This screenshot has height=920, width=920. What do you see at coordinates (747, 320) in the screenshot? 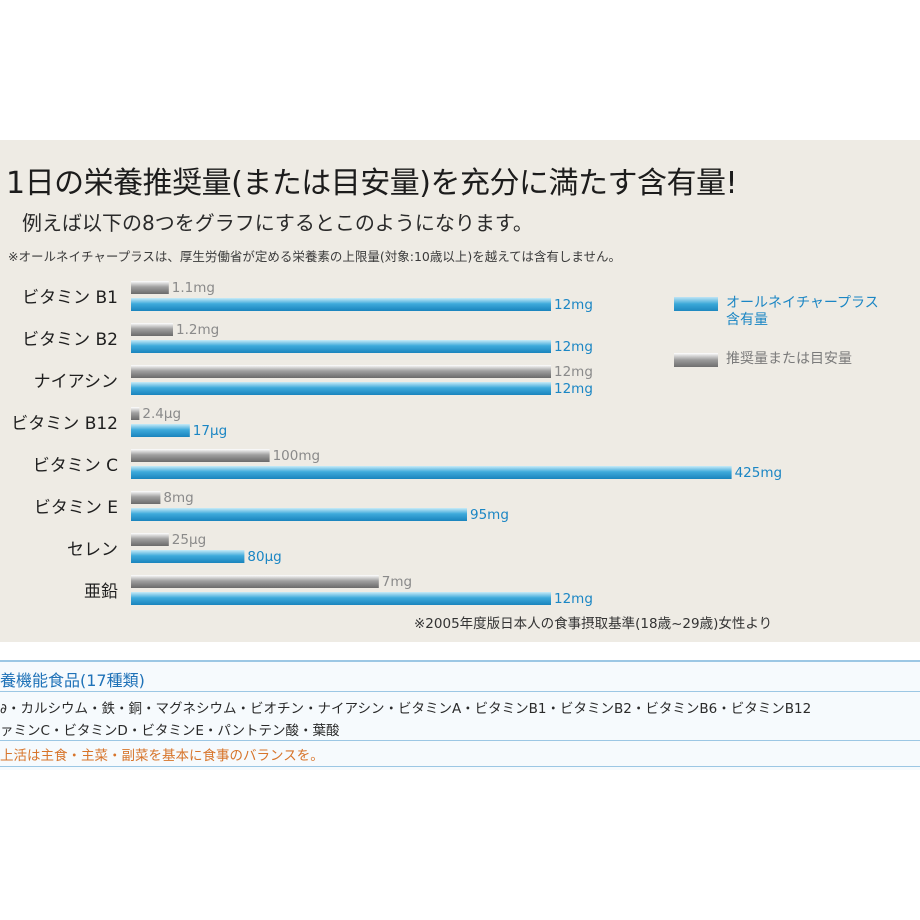
I see `legend-label-product-line2: 含有量` at bounding box center [747, 320].